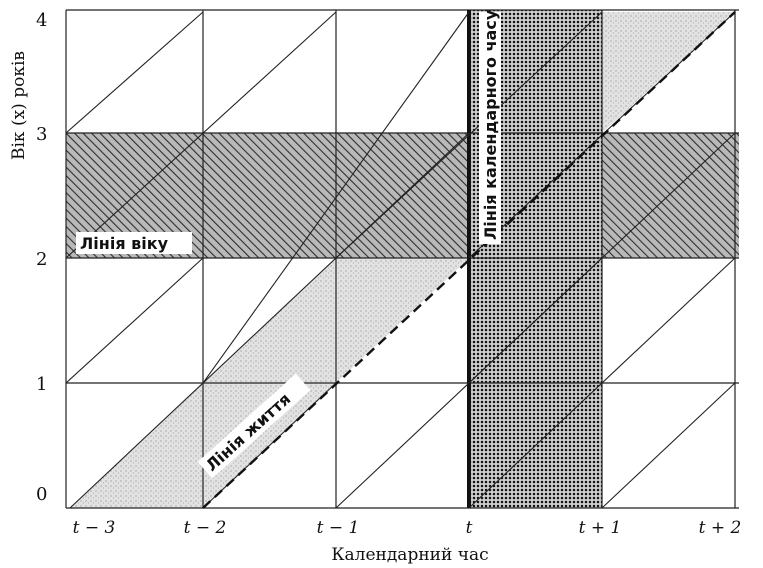 The image size is (763, 568). What do you see at coordinates (41, 20) in the screenshot?
I see `y-tick-4: 4` at bounding box center [41, 20].